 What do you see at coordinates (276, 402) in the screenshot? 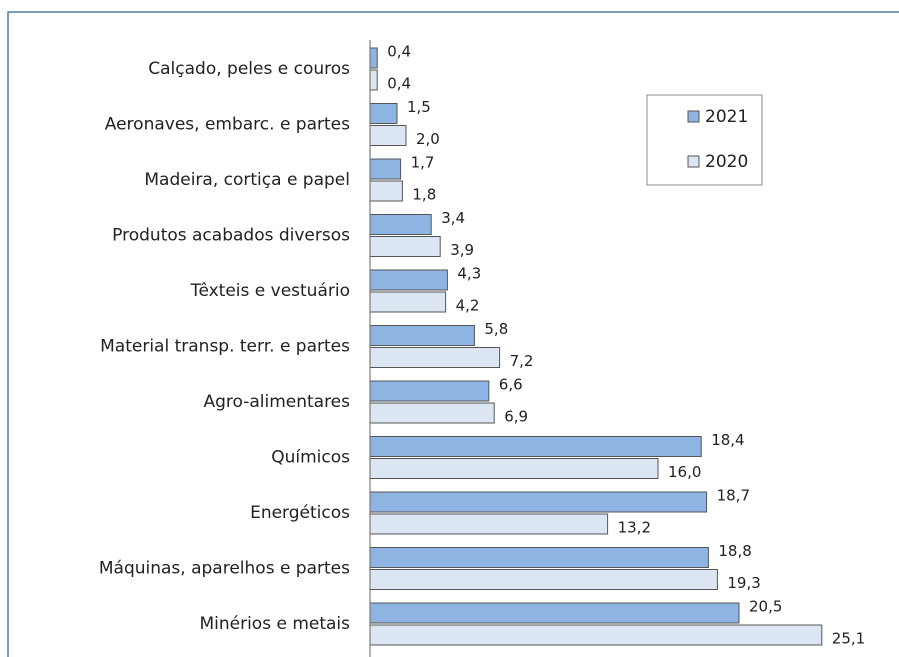
I see `category-label: Agro-alimentares` at bounding box center [276, 402].